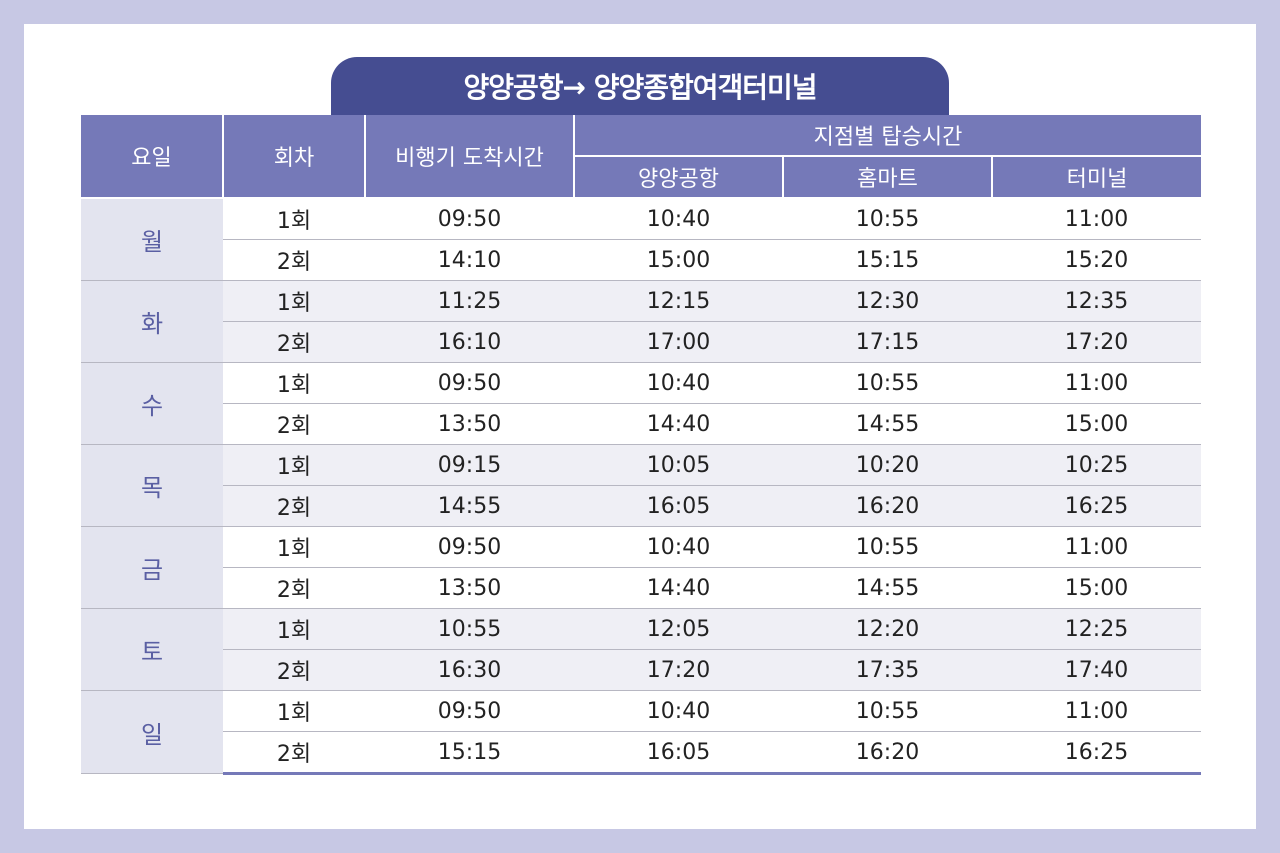  I want to click on arrival-cell: 16:30, so click(469, 670).